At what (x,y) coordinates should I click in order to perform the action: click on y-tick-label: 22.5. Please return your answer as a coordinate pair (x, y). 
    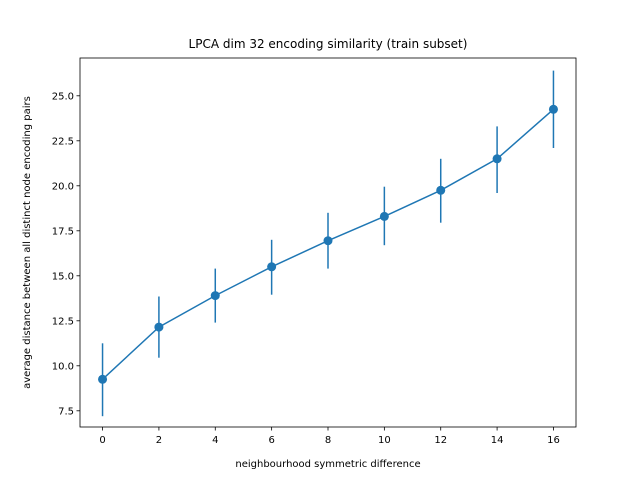
    Looking at the image, I should click on (63, 141).